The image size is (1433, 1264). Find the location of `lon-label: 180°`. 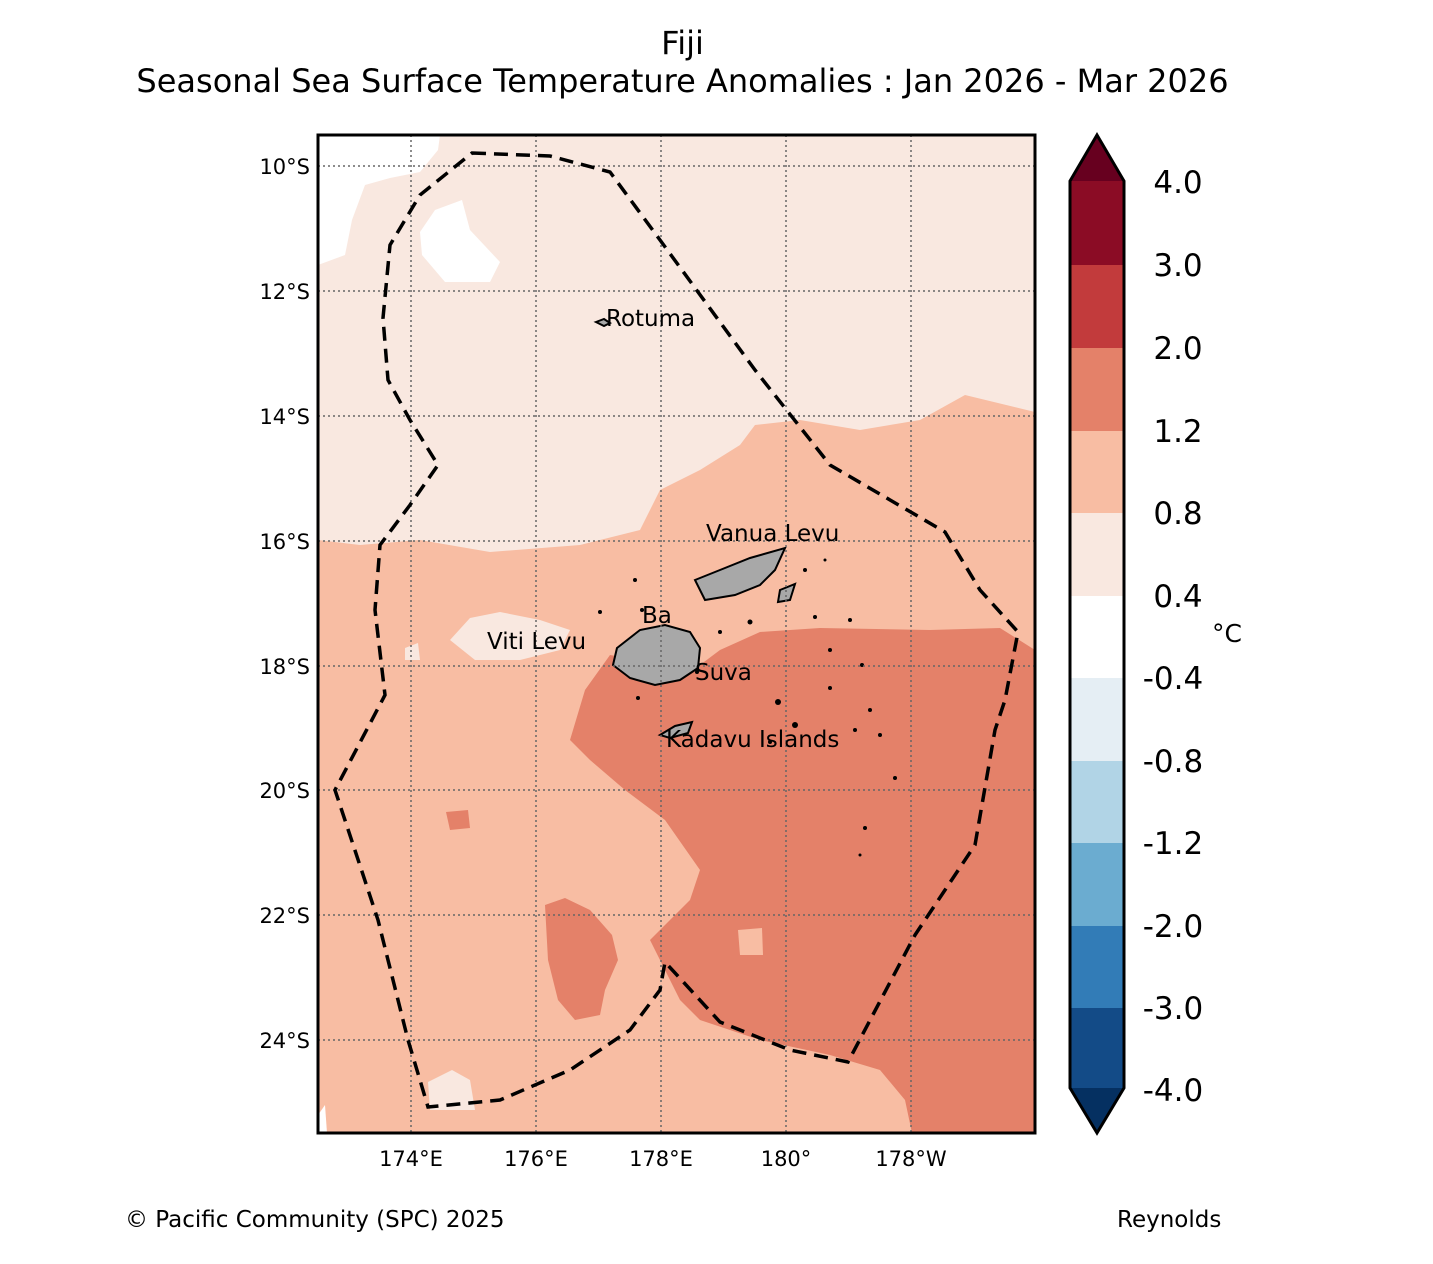

lon-label: 180° is located at coordinates (786, 1159).